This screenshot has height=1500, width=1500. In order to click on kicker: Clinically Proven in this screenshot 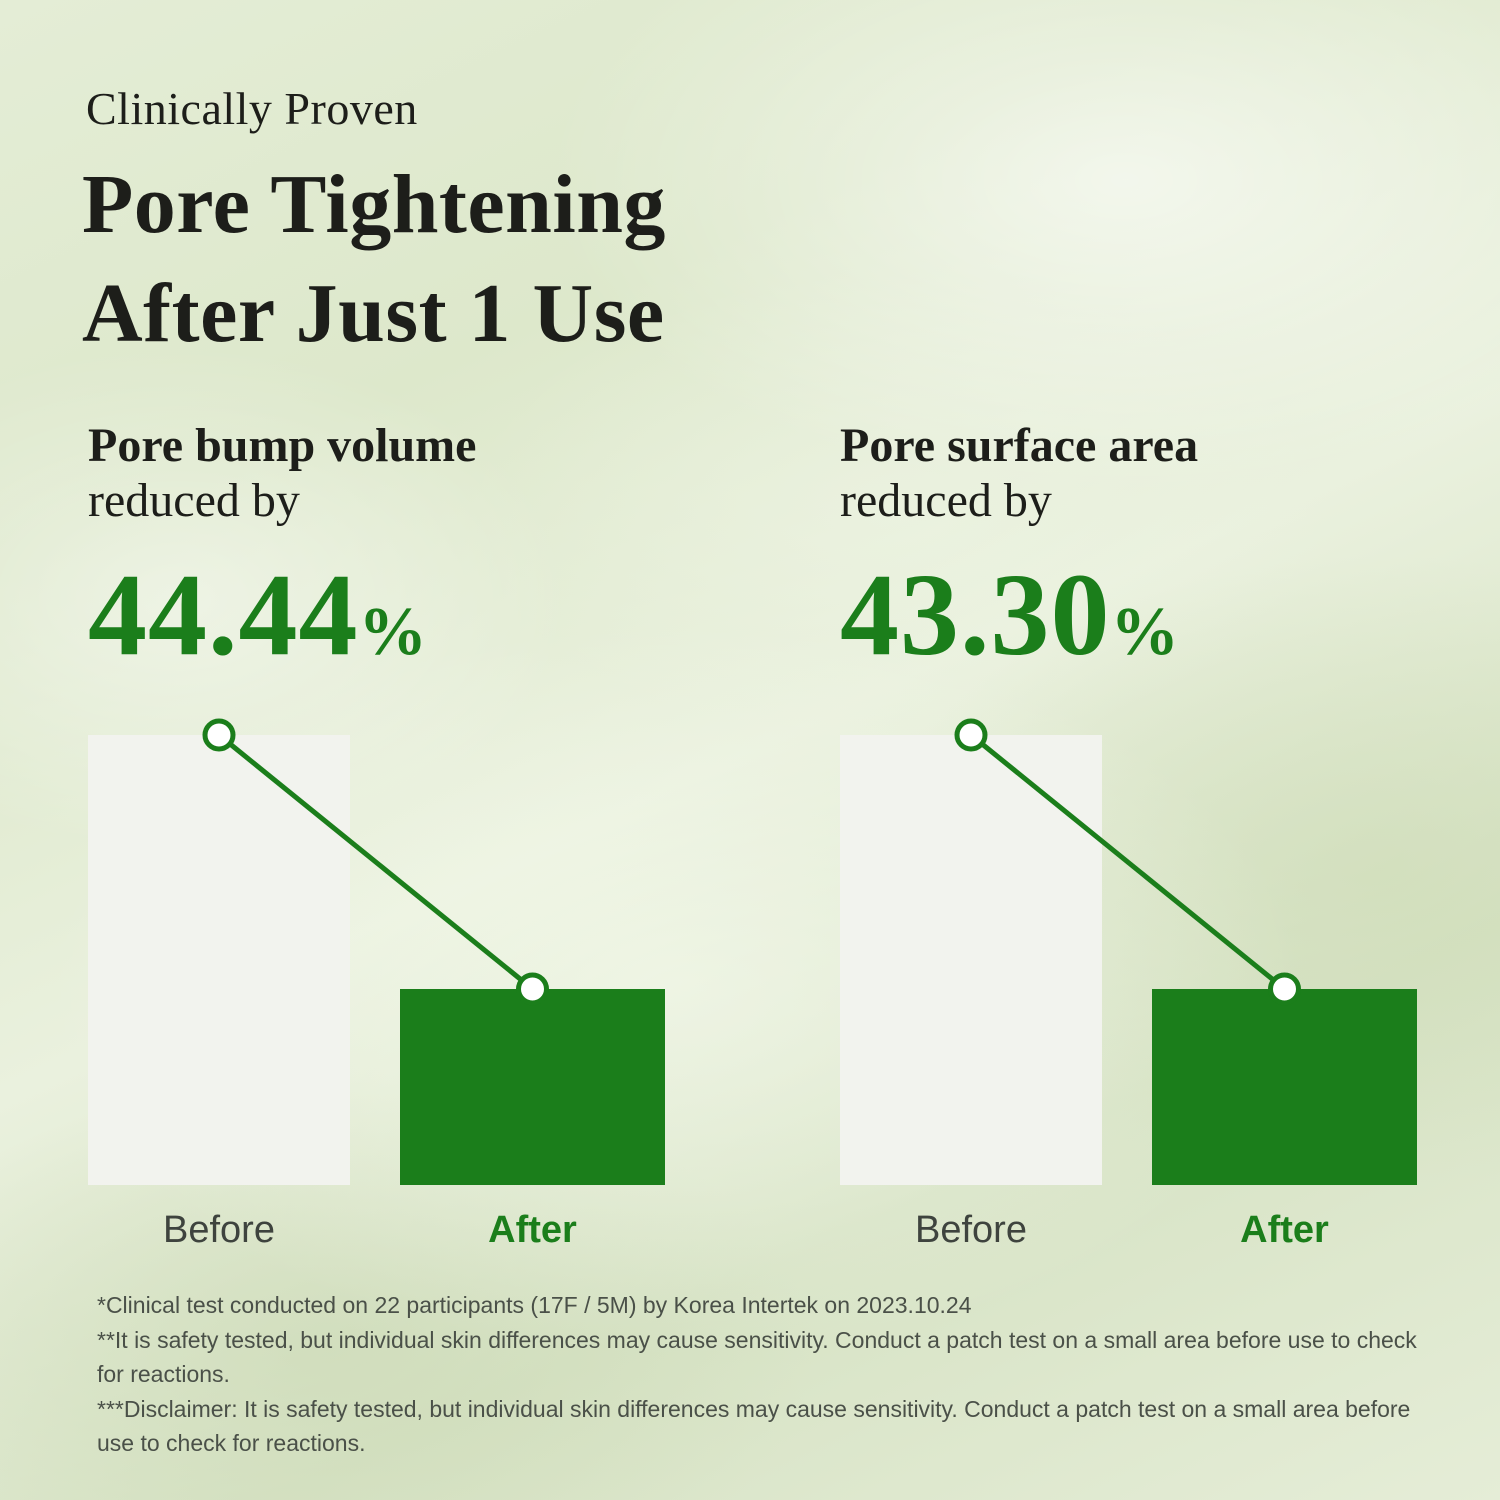, I will do `click(252, 108)`.